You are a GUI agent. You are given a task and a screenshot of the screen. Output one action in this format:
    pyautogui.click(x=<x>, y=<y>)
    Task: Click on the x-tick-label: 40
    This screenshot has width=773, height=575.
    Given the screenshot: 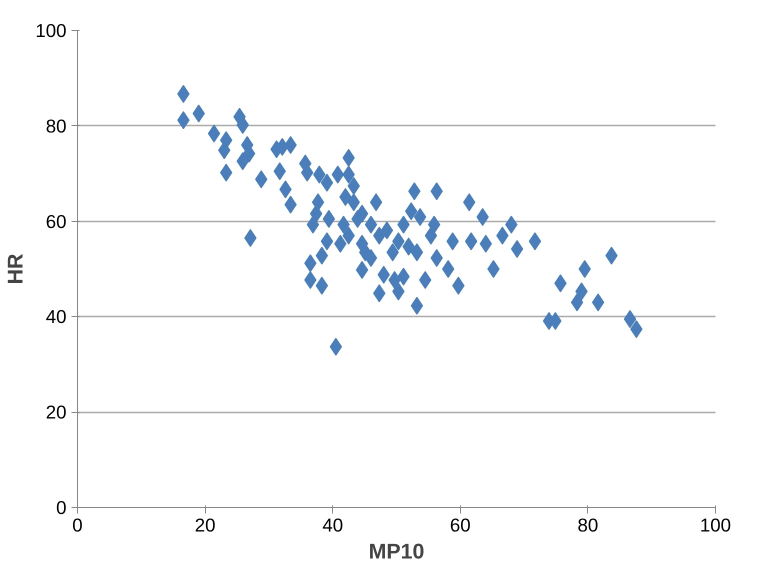 What is the action you would take?
    pyautogui.click(x=333, y=525)
    